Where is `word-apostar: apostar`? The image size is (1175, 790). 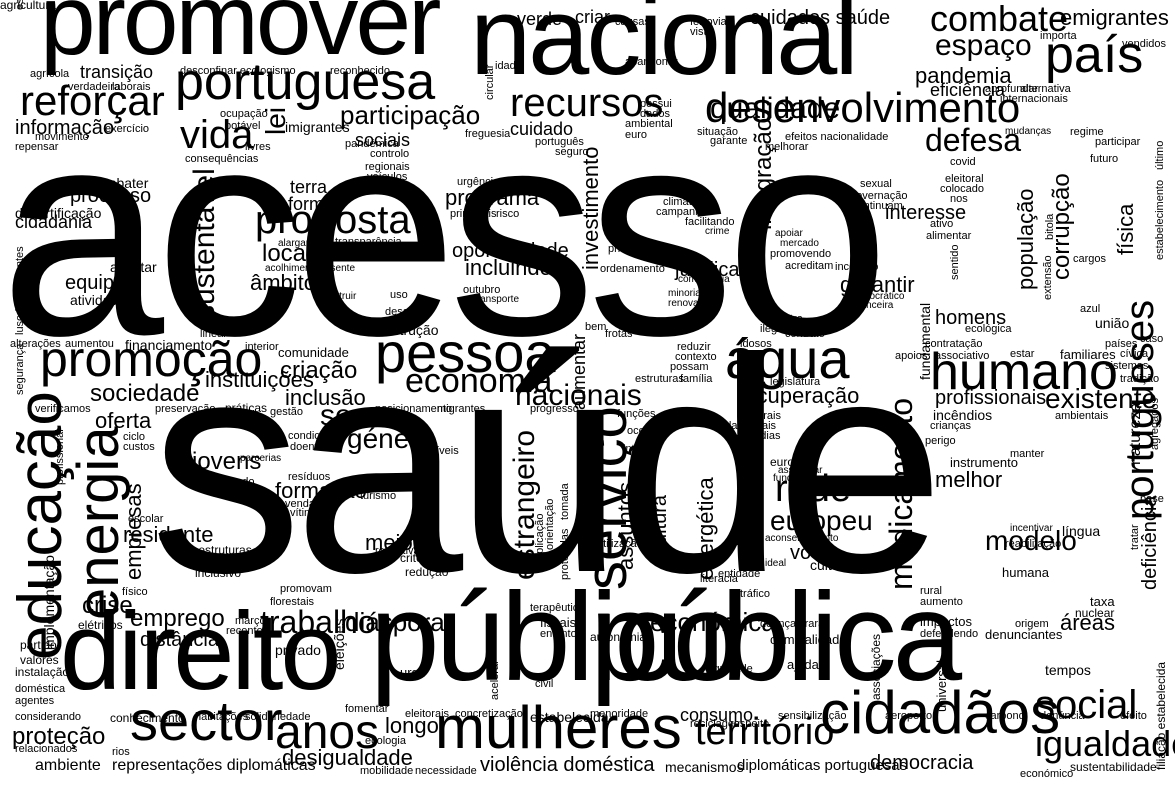
word-apostar: apostar is located at coordinates (133, 267).